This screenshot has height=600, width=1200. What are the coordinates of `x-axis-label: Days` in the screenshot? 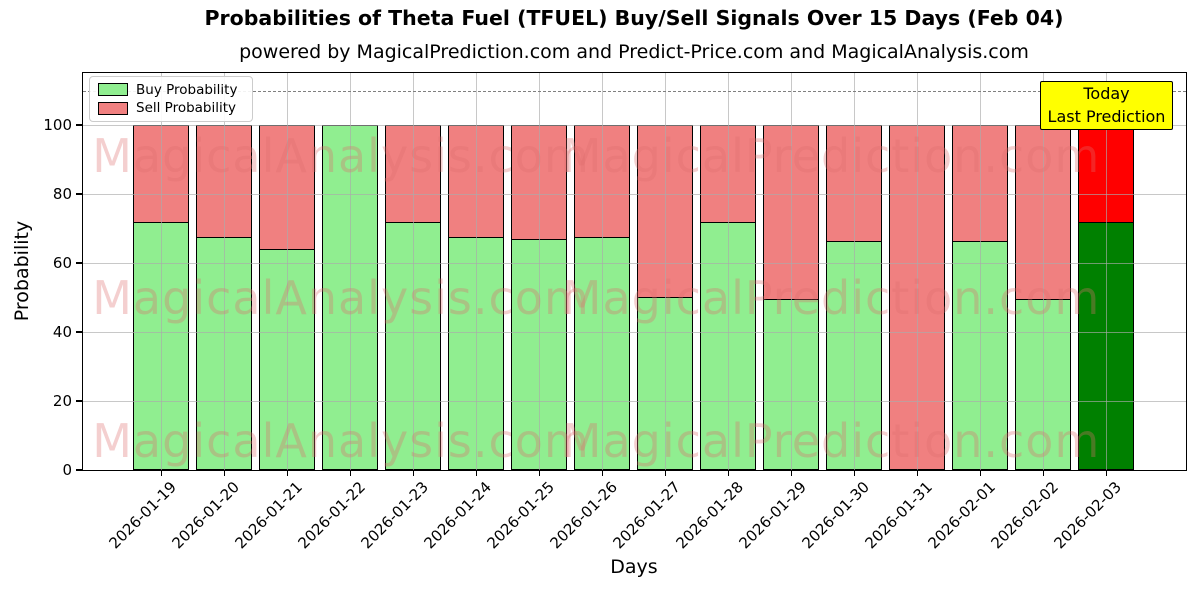 It's located at (634, 567).